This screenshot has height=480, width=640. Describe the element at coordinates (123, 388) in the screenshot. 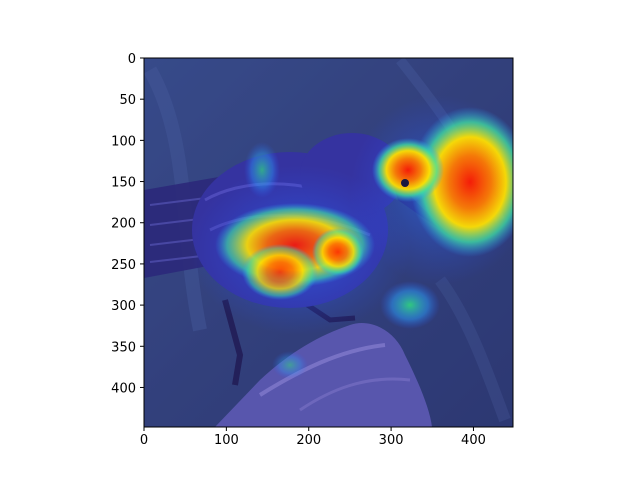

I see `y-tick-label: 400` at that location.